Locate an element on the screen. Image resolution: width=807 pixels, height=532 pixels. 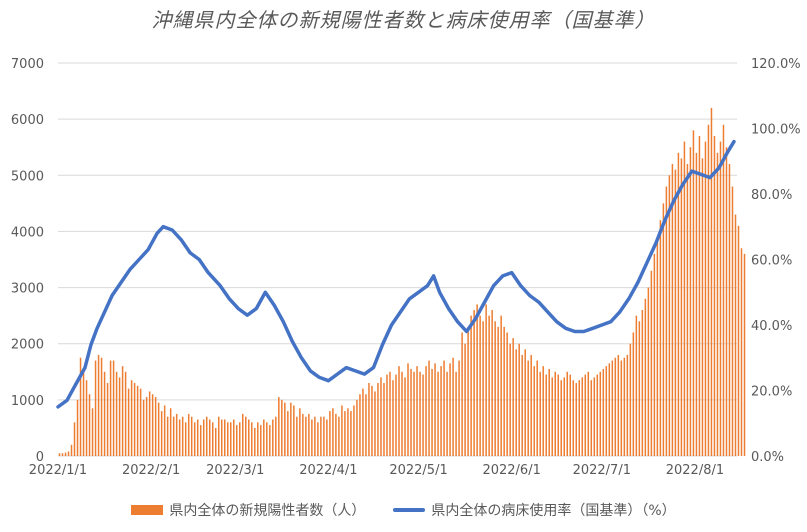
chart-title: 沖縄県内全体の新規陽性者数と病床使用率（国基準） is located at coordinates (403, 20).